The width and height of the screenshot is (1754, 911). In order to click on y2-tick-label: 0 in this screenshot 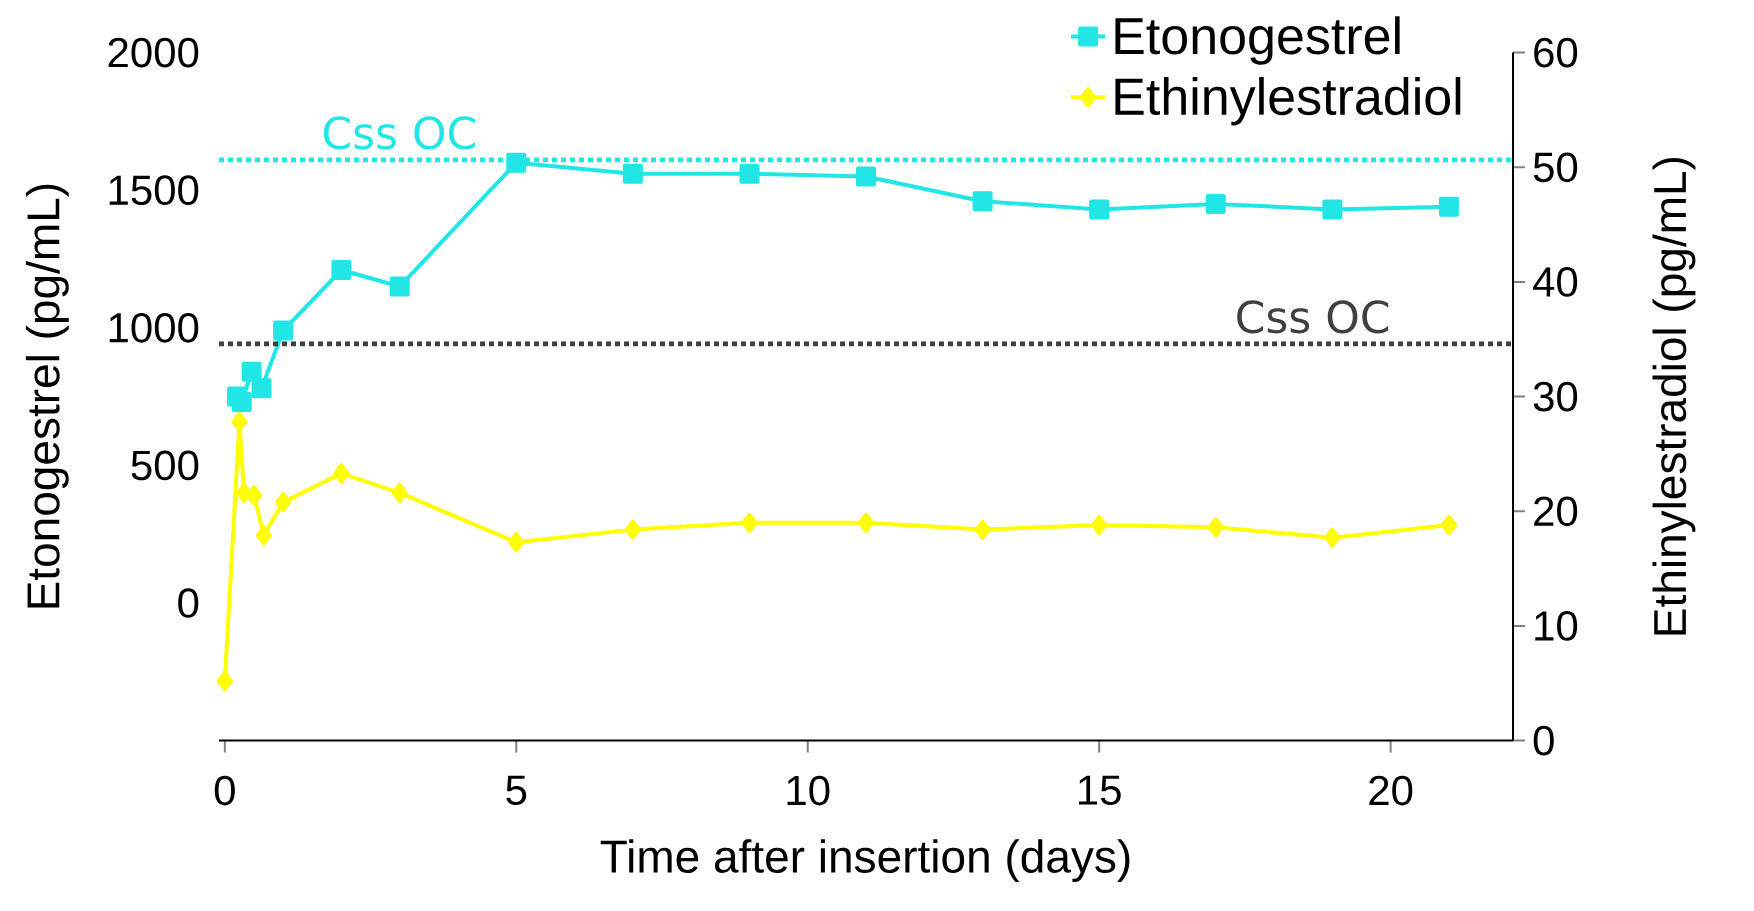, I will do `click(1543, 740)`.